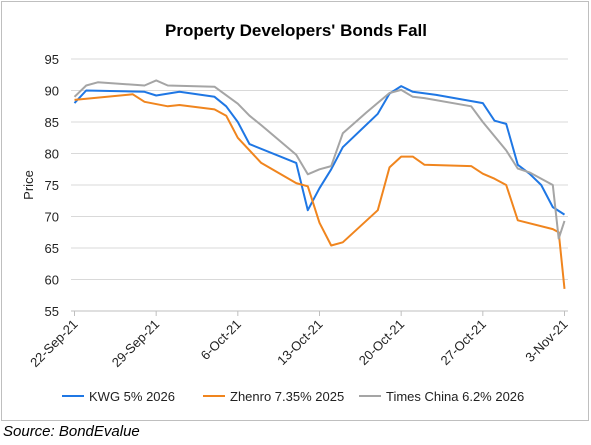 Image resolution: width=591 pixels, height=445 pixels. What do you see at coordinates (52, 59) in the screenshot?
I see `y-tick-label: 95` at bounding box center [52, 59].